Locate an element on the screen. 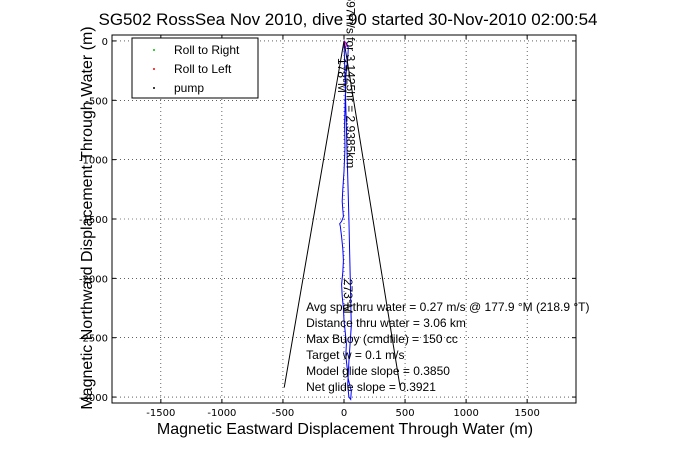  y-tick-label: -3000 is located at coordinates (93, 398).